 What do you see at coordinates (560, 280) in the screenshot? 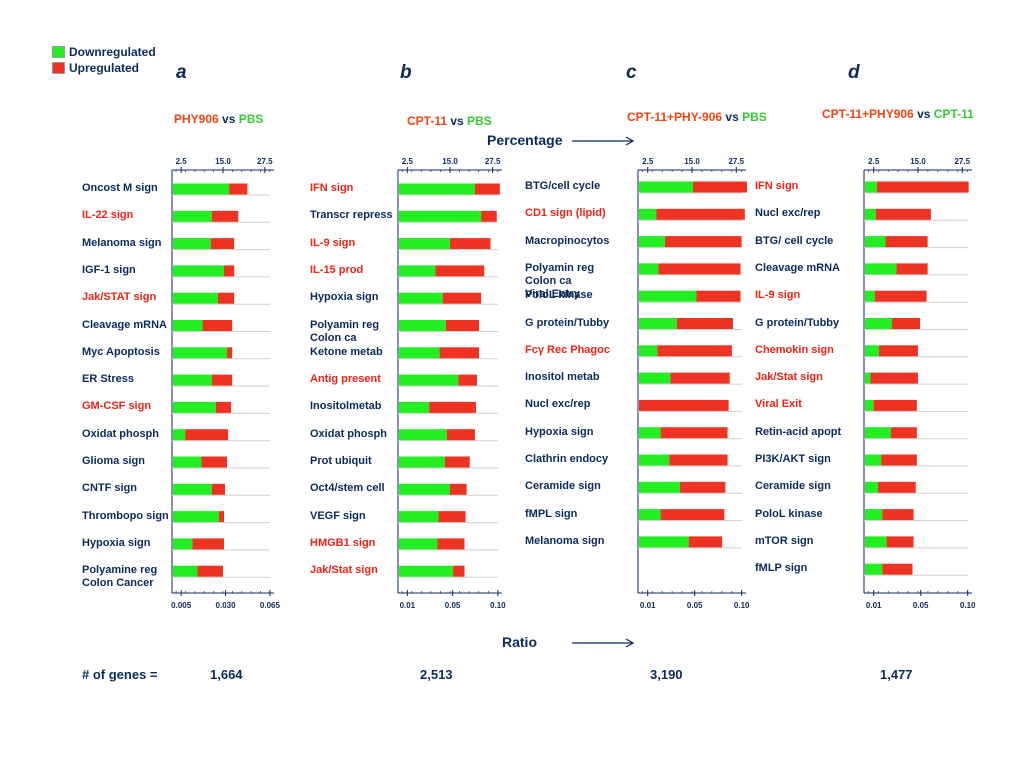
I see `category-label: Polyamin reg Colon ca Viral Entry` at bounding box center [560, 280].